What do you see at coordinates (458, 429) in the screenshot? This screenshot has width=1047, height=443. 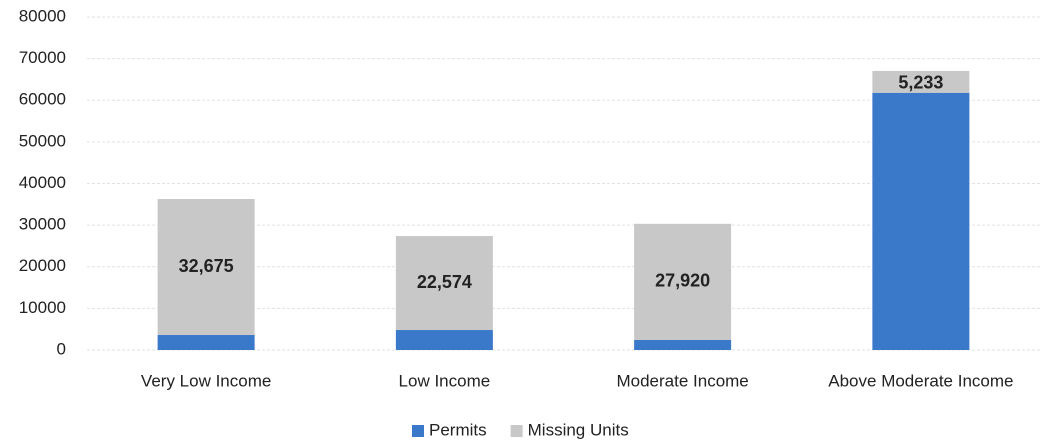 I see `legend-label: Permits` at bounding box center [458, 429].